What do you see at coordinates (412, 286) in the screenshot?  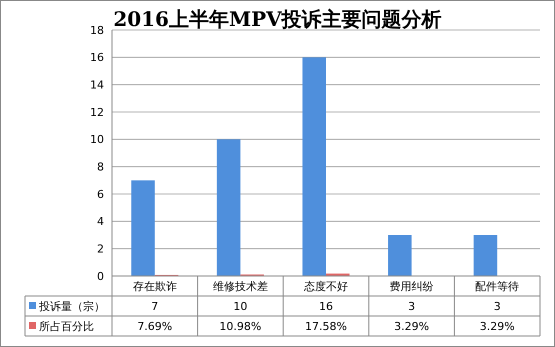 I see `x-tick-label: 费用纠纷` at bounding box center [412, 286].